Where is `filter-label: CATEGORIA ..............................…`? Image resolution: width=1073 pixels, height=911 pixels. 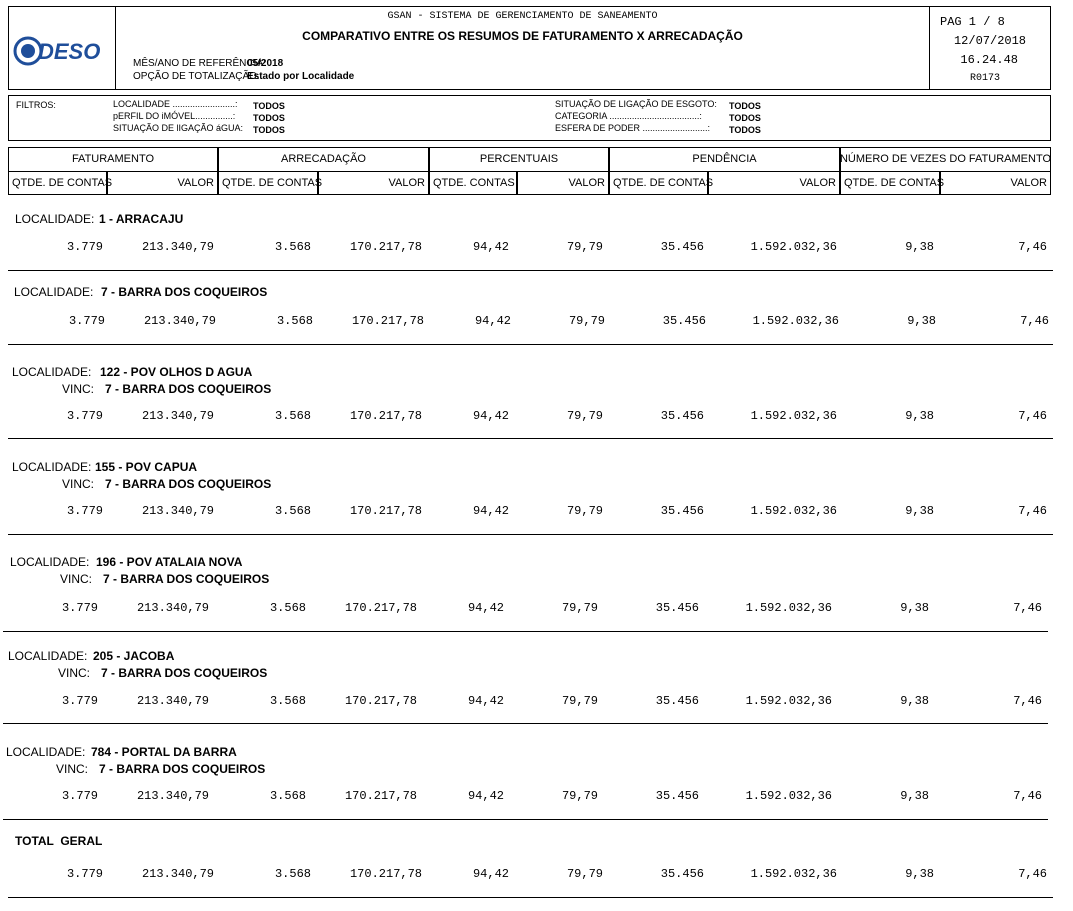
filter-label: CATEGORIA ..............................… is located at coordinates (628, 116).